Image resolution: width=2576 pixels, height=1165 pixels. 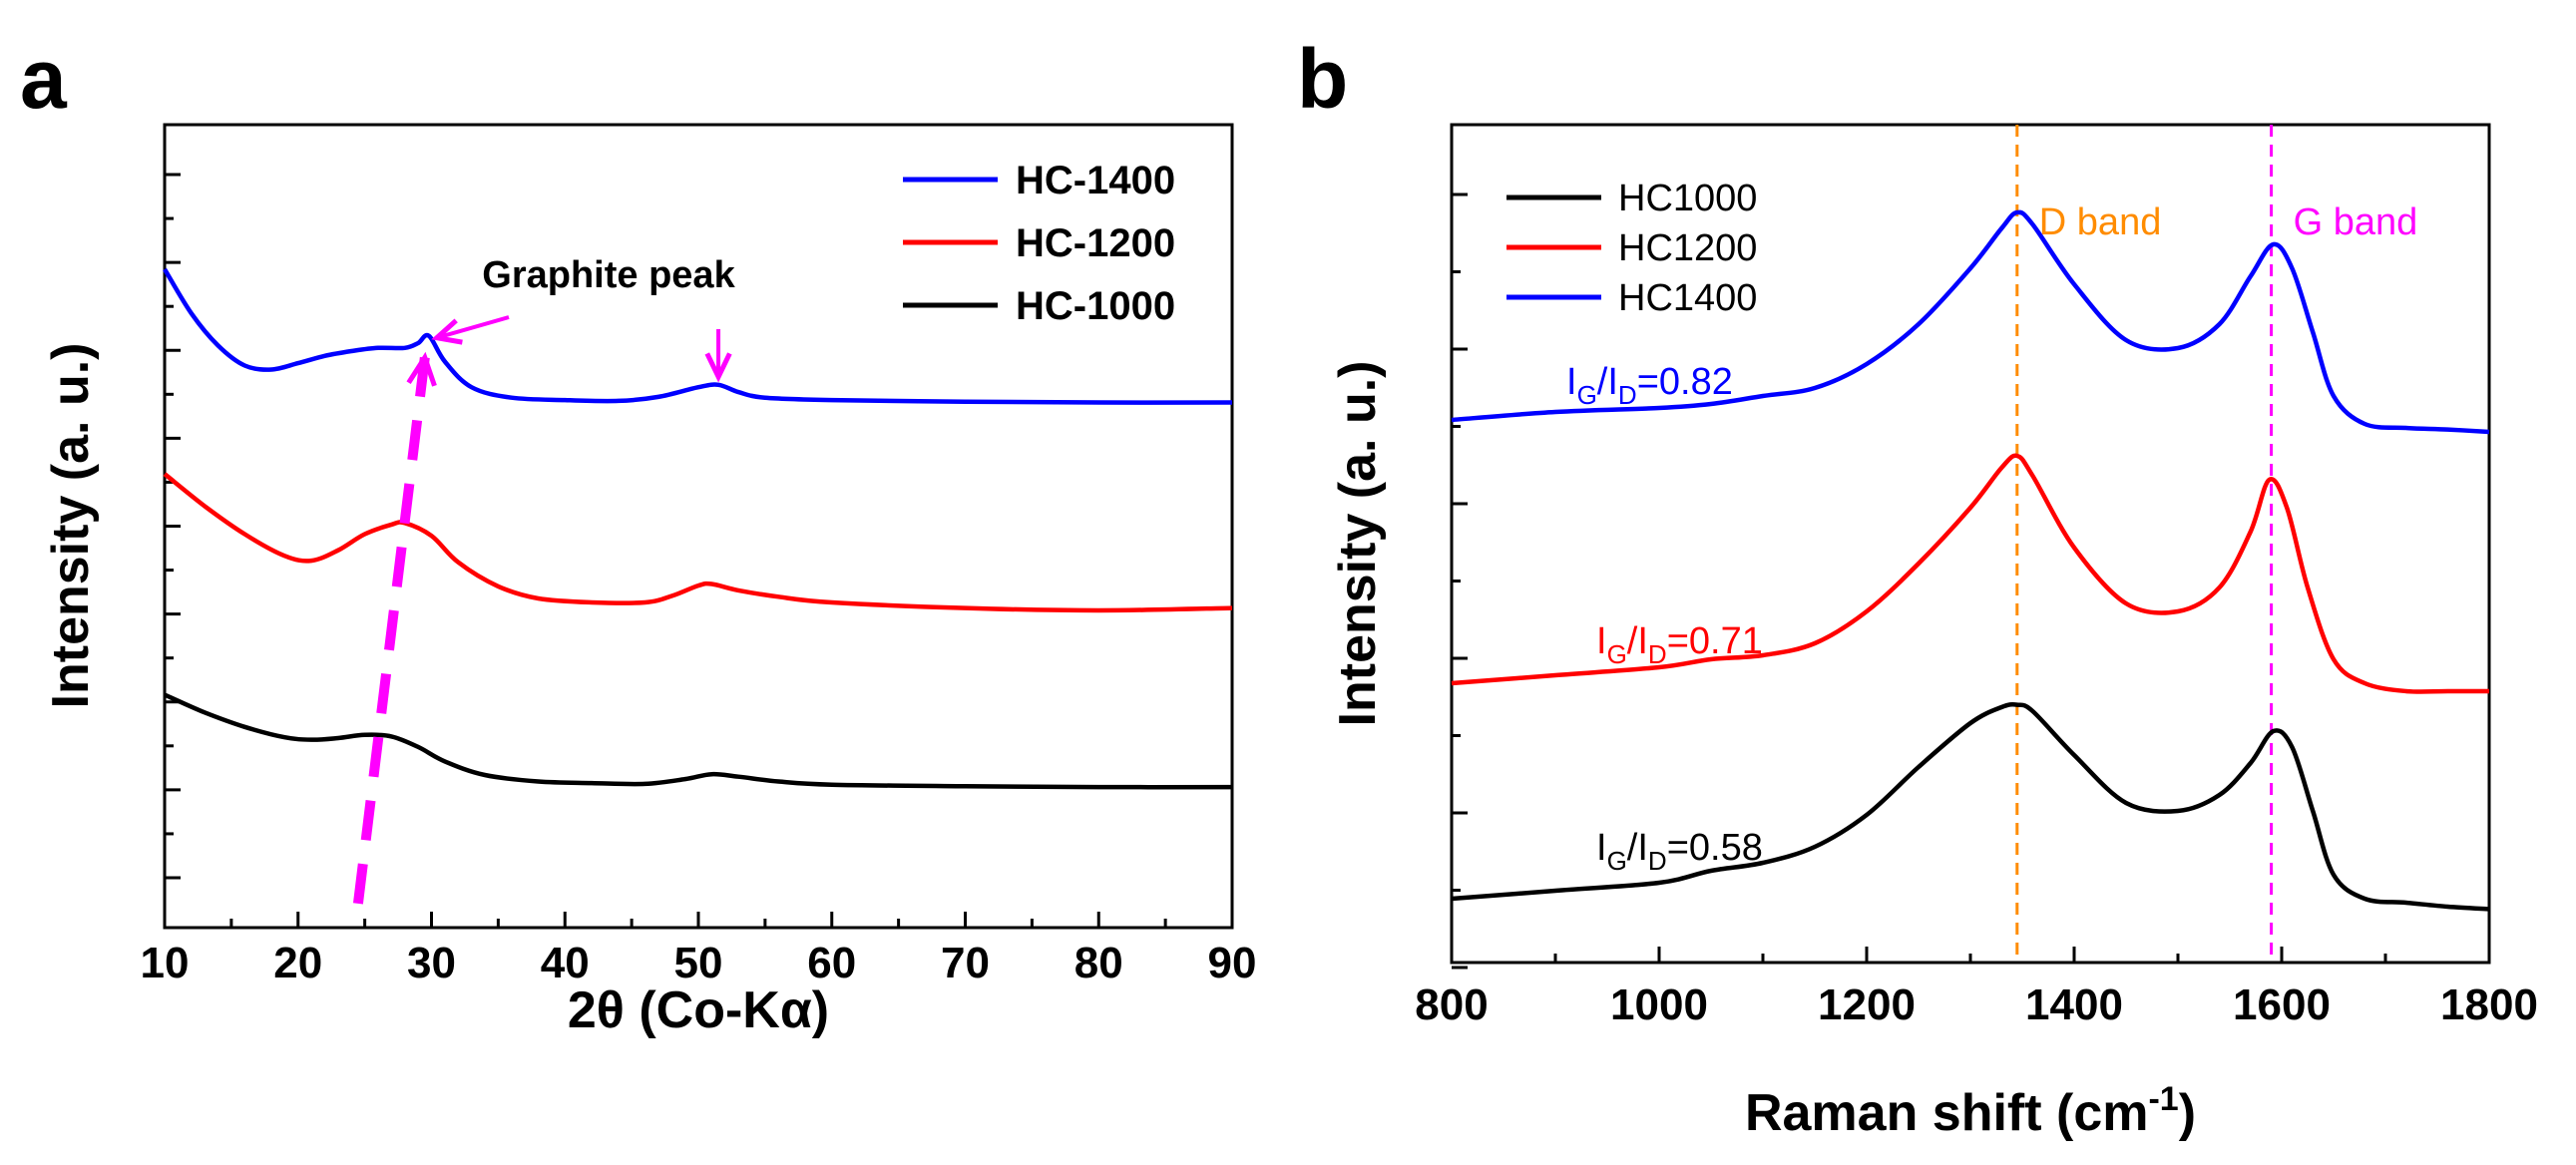 I want to click on panel-b-ratio-label: IG/ID=0.71, so click(x=1679, y=644).